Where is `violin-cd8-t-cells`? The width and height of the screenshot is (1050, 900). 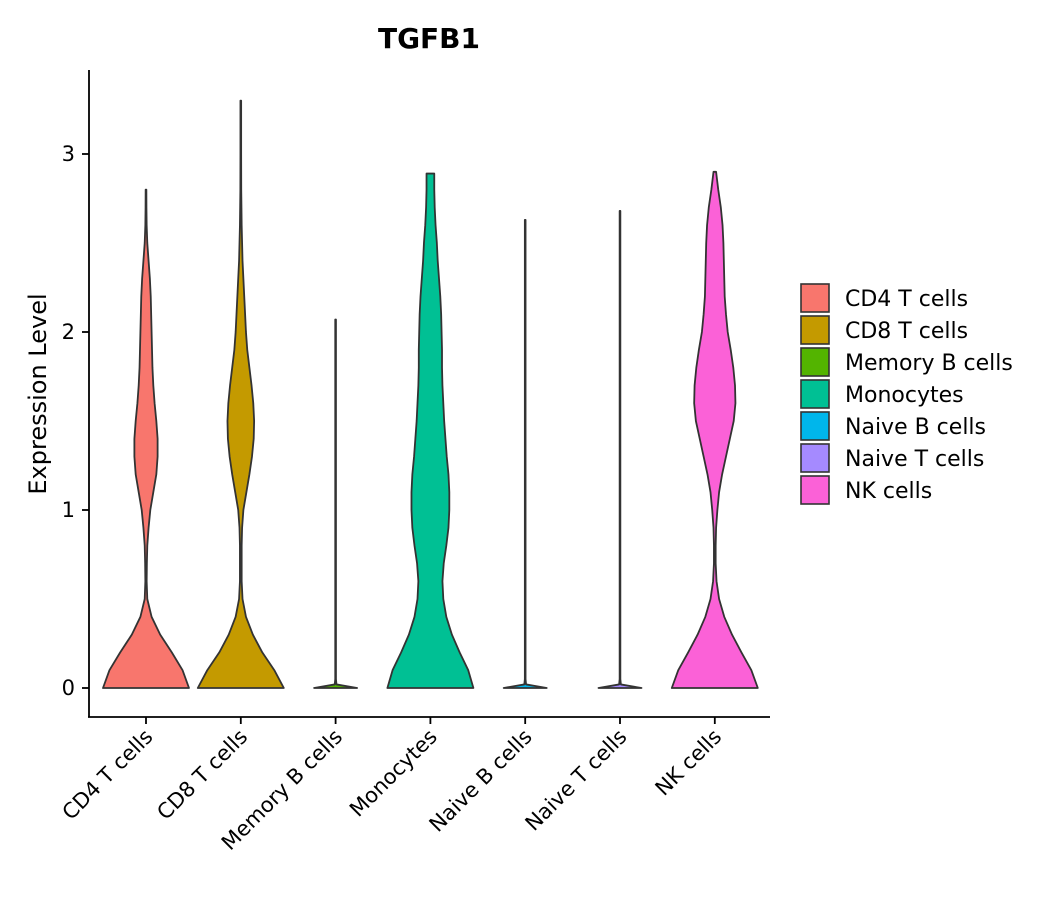
violin-cd8-t-cells is located at coordinates (240, 394).